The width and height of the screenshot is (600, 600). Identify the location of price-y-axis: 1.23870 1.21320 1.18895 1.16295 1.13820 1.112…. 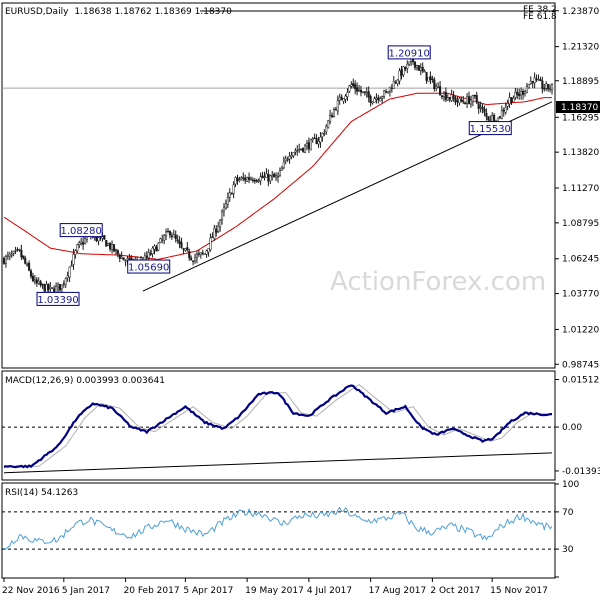
(577, 188).